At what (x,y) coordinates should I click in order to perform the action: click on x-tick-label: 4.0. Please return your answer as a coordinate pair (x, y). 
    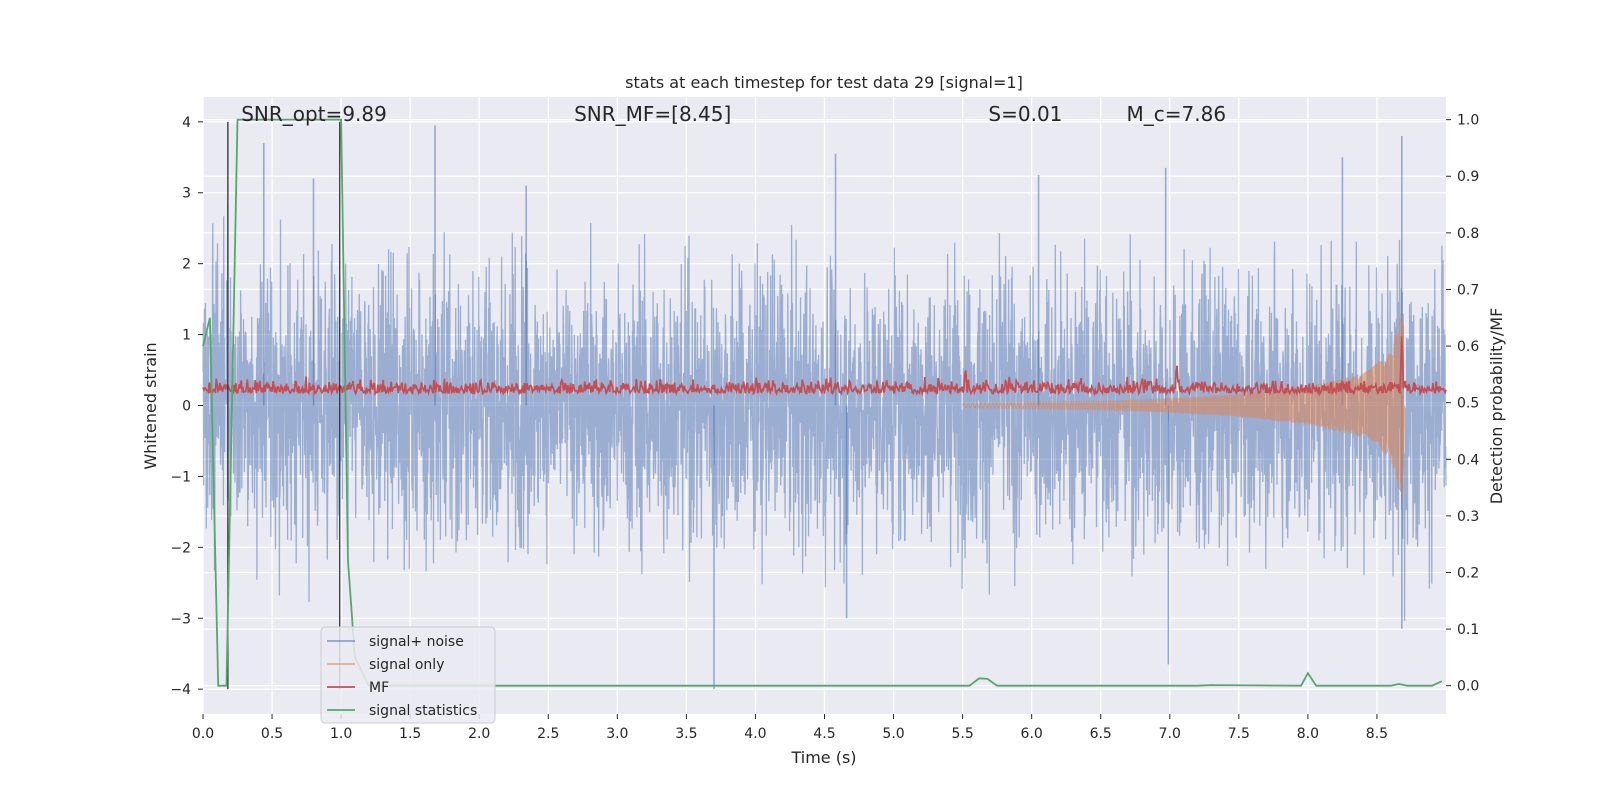
    Looking at the image, I should click on (755, 734).